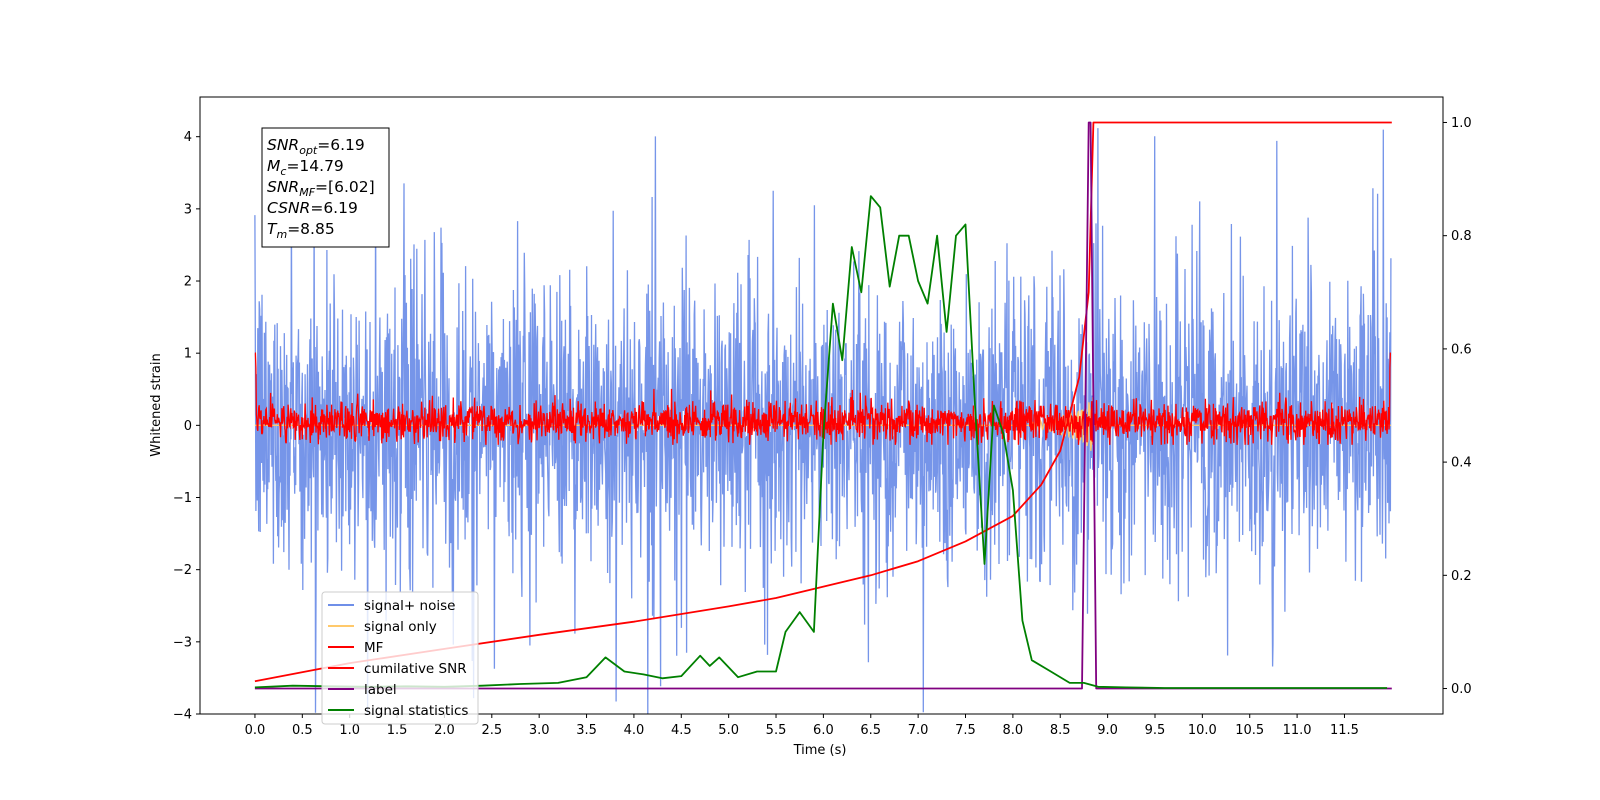  Describe the element at coordinates (1249, 730) in the screenshot. I see `x-tick-label: 10.5` at that location.